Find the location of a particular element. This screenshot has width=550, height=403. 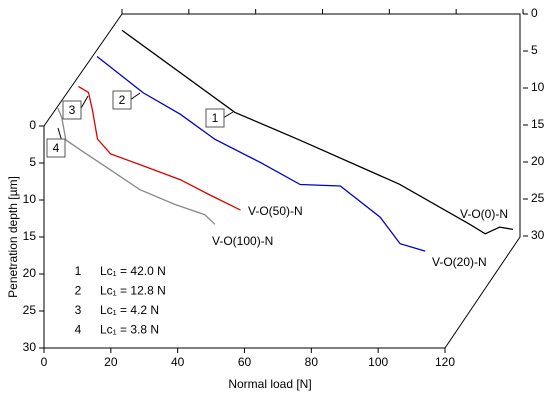

y-tick-label: 20 is located at coordinates (30, 273).